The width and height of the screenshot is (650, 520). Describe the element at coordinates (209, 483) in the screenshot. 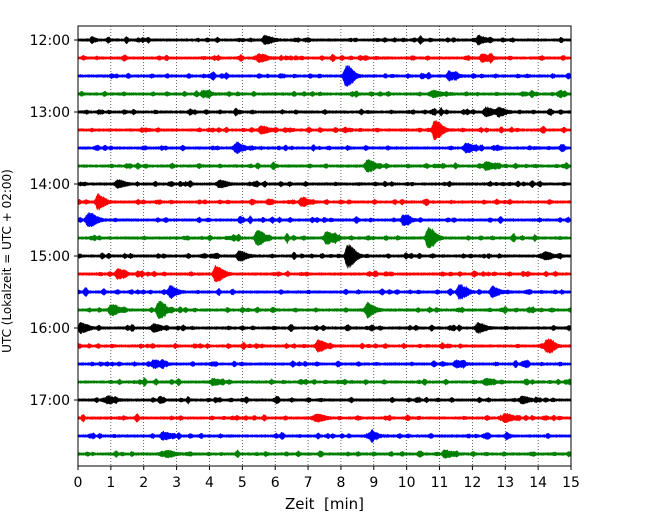

I see `x-tick-label: 4` at that location.